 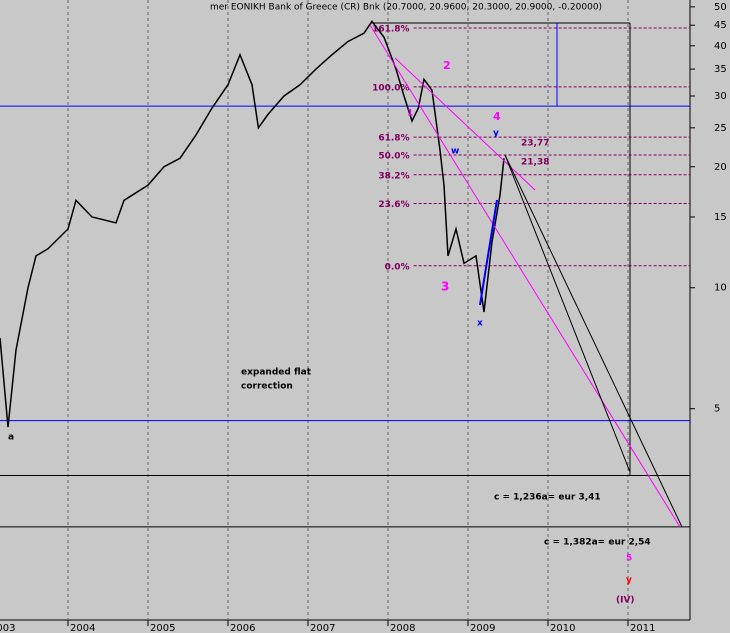 I want to click on annotation: 5, so click(x=629, y=559).